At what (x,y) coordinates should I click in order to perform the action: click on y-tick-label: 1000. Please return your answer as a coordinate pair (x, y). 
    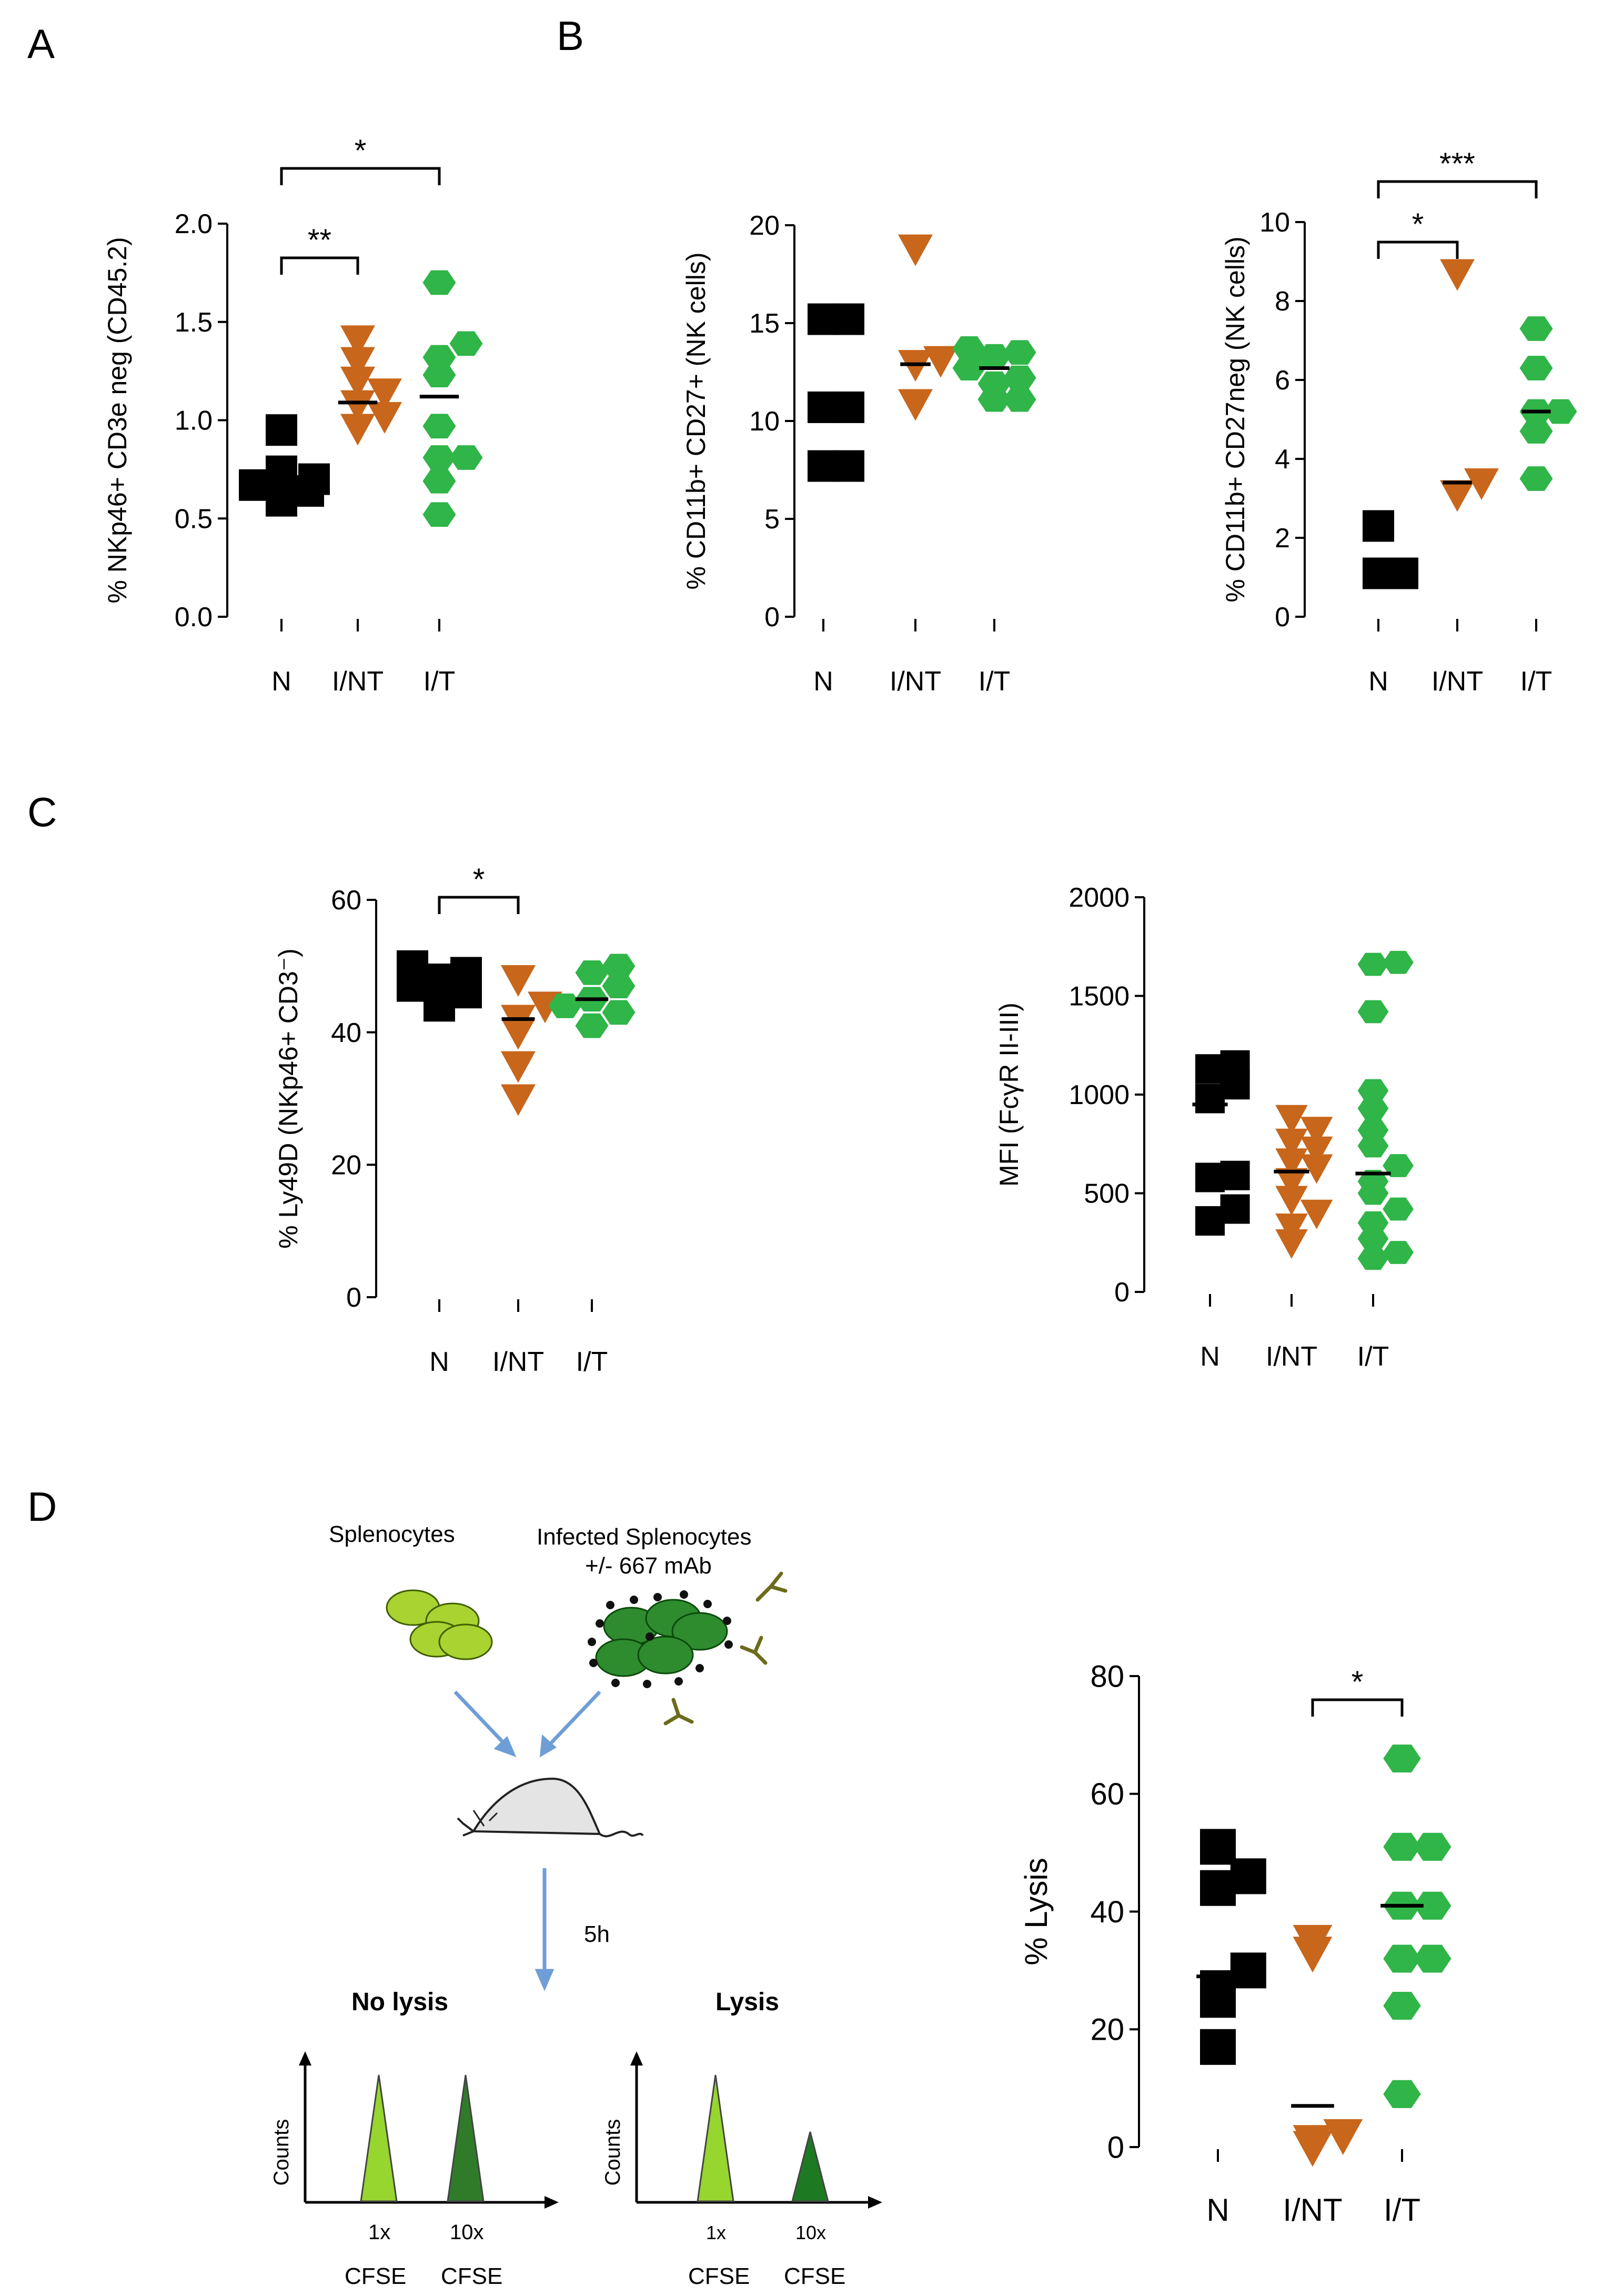
    Looking at the image, I should click on (1099, 1095).